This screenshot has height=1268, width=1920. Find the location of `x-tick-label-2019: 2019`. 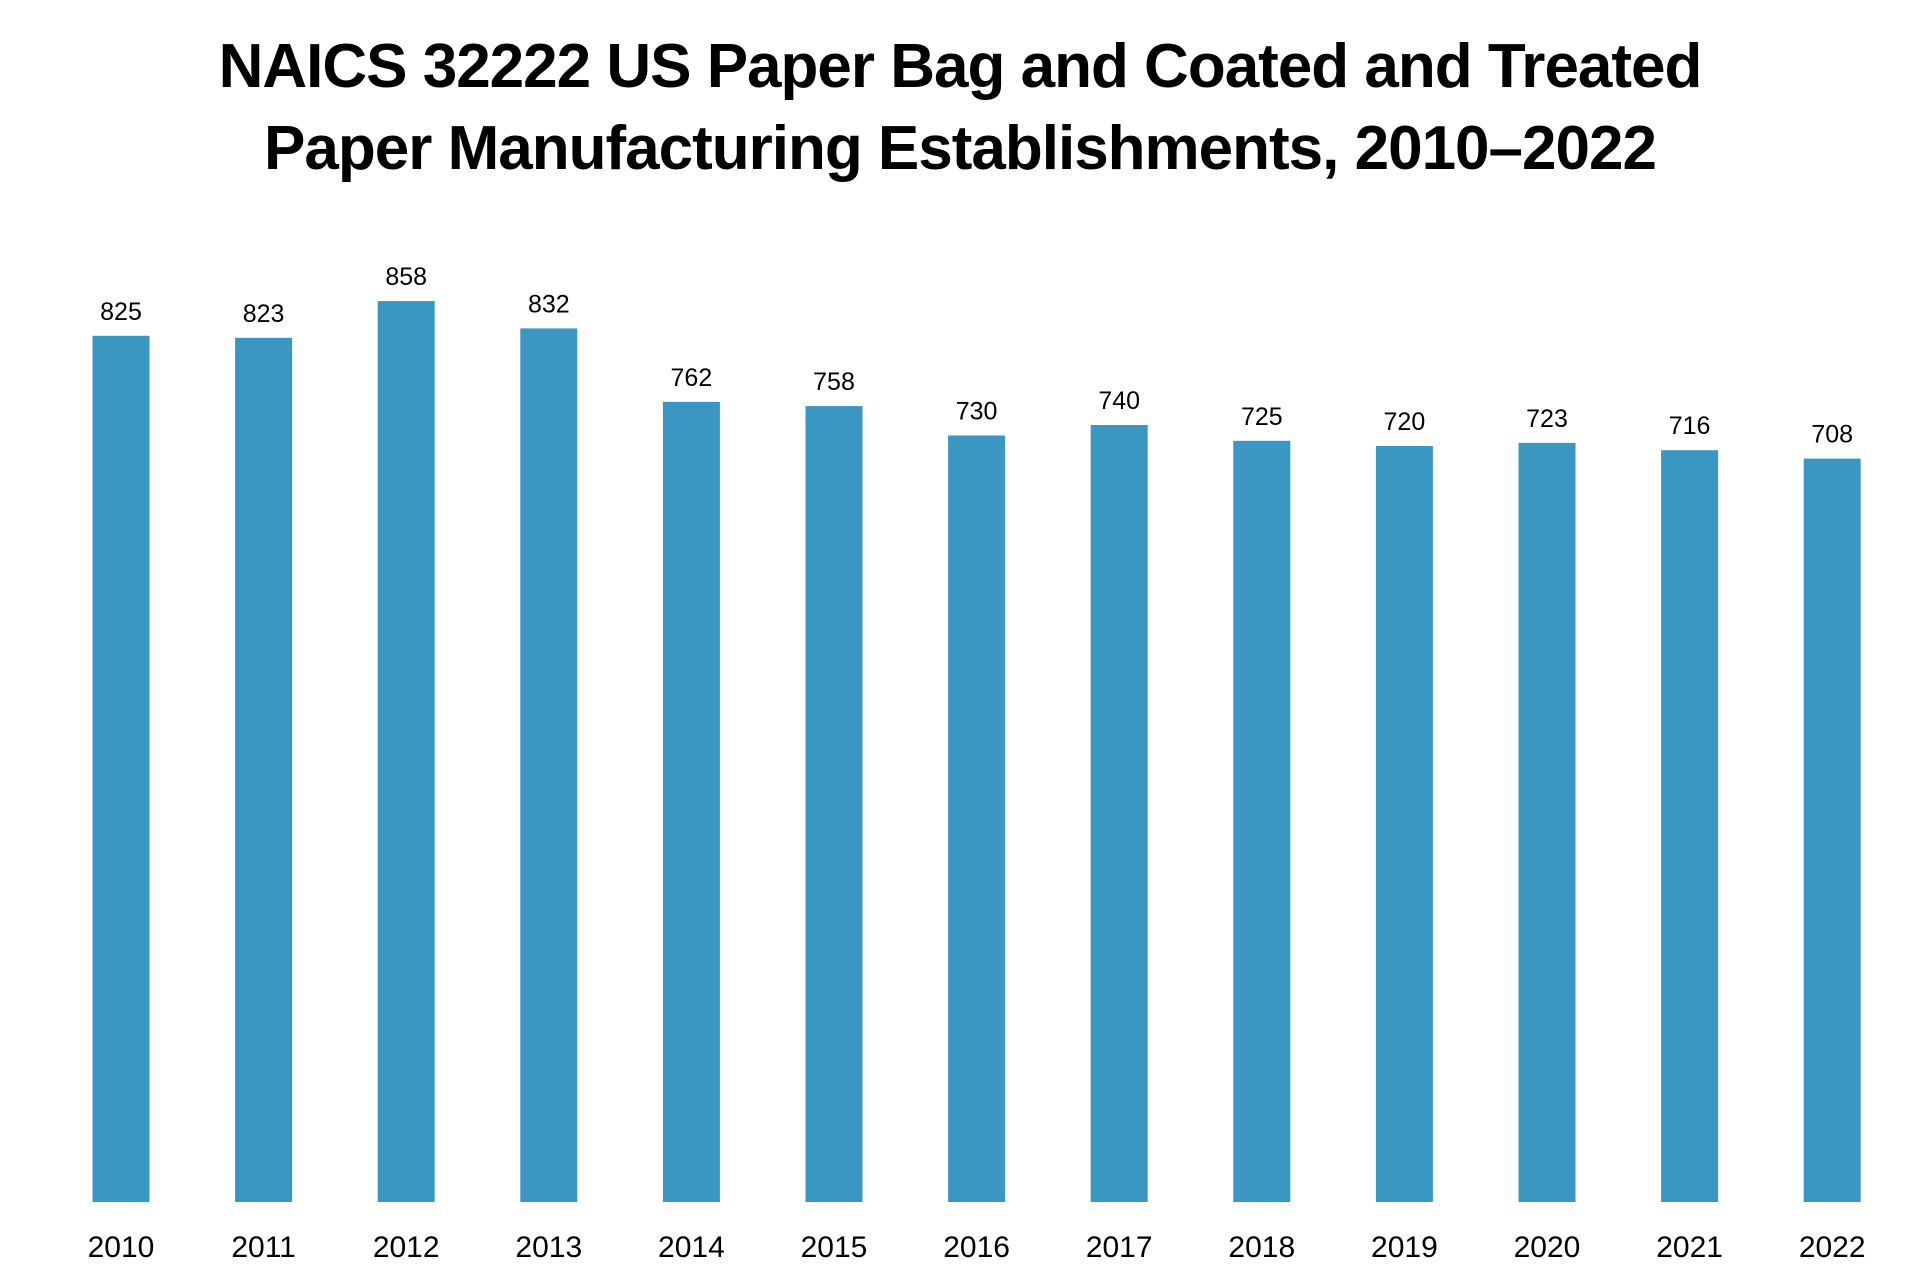

x-tick-label-2019: 2019 is located at coordinates (1404, 1247).